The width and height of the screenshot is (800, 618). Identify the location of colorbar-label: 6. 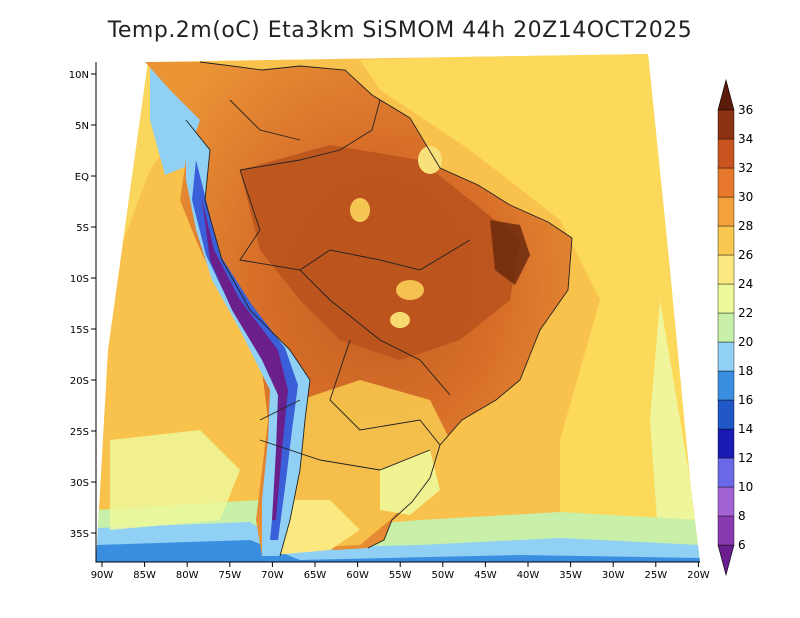
(742, 545).